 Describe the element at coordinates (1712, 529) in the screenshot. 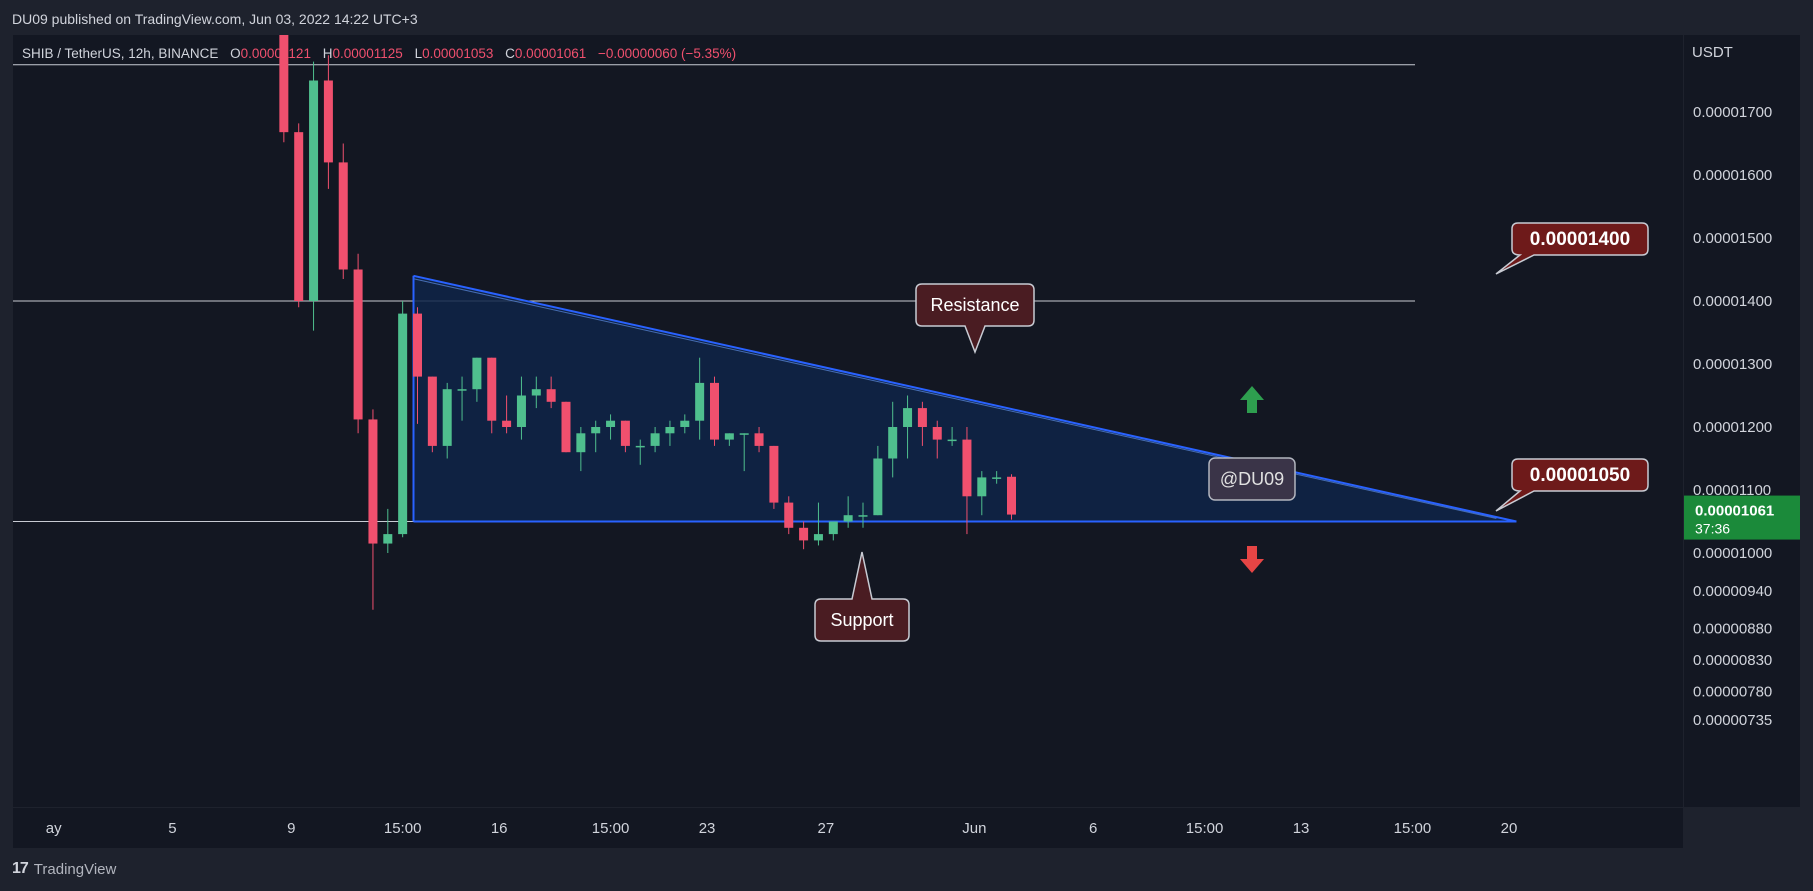

I see `countdown-label: 37:36` at that location.